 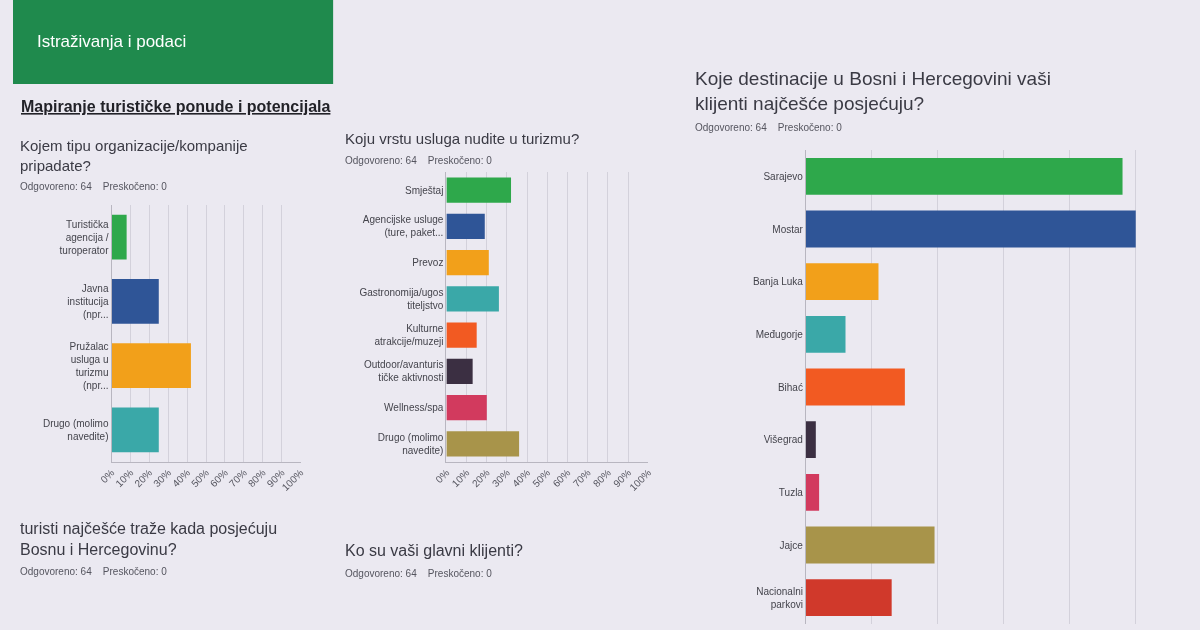 I want to click on y-tick-label: Banja Luka, so click(x=778, y=282).